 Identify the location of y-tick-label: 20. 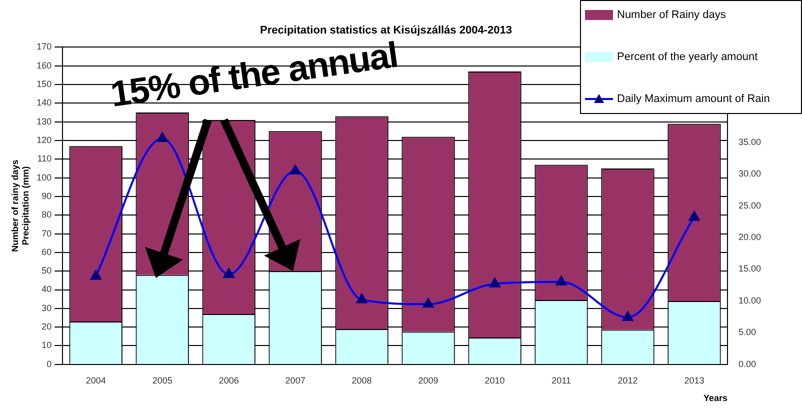
(47, 327).